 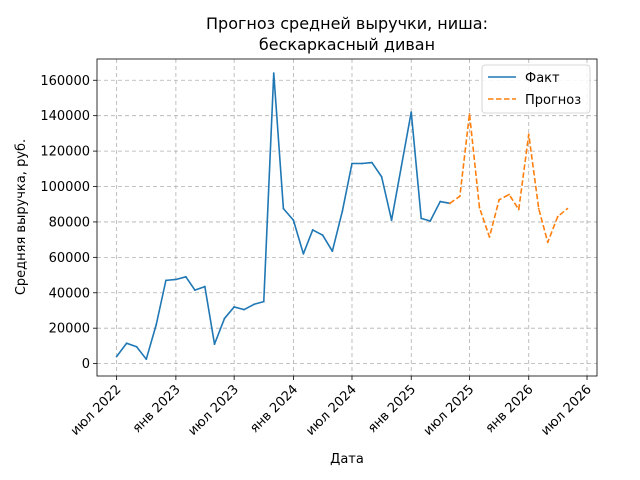 What do you see at coordinates (65, 81) in the screenshot?
I see `y-tick-label: 160000` at bounding box center [65, 81].